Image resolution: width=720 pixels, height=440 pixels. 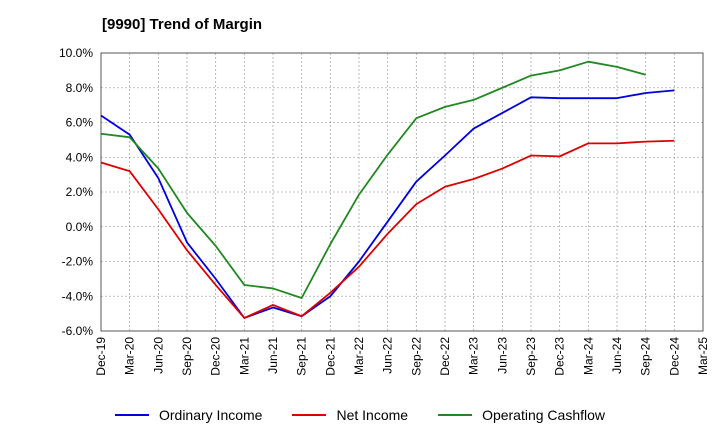 I want to click on x-tick-label: Jun-21, so click(x=273, y=355).